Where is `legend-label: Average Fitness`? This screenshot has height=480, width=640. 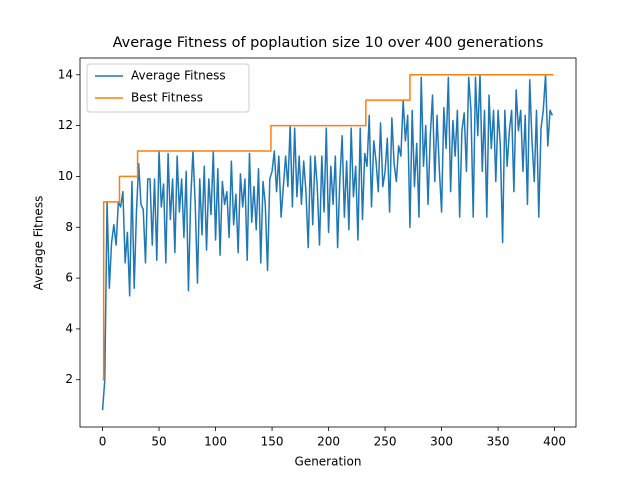
legend-label: Average Fitness is located at coordinates (178, 76).